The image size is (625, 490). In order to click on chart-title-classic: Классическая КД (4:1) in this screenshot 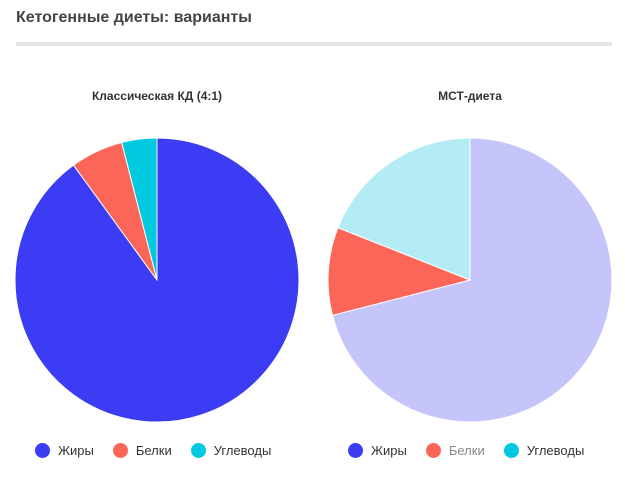, I will do `click(157, 96)`.